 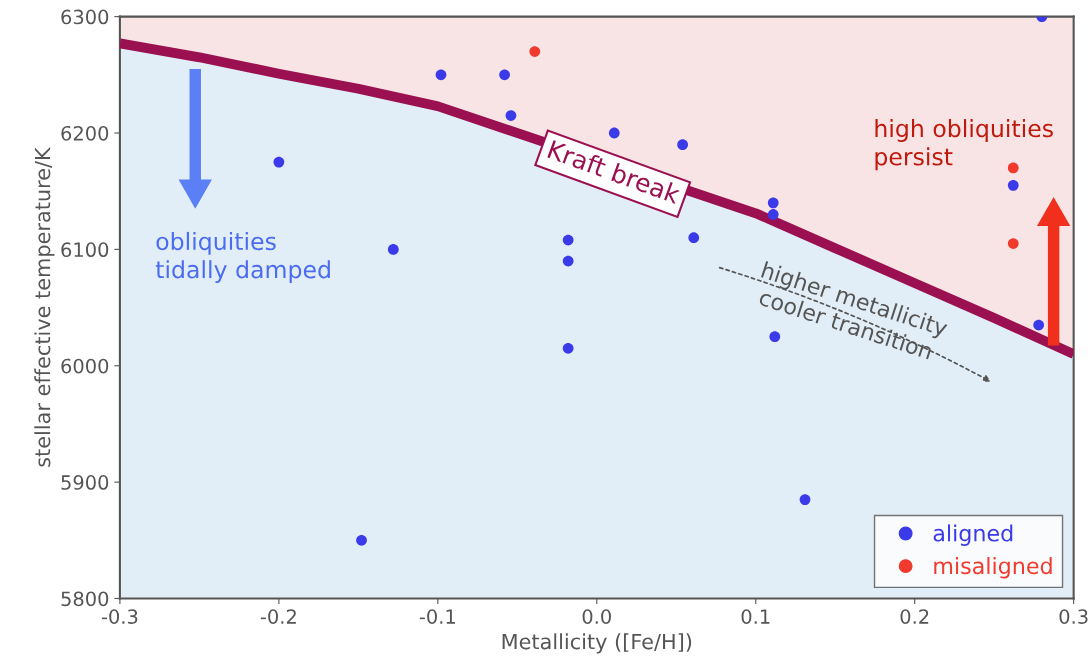 I want to click on annotation: obliquities tidally damped, so click(x=242, y=257).